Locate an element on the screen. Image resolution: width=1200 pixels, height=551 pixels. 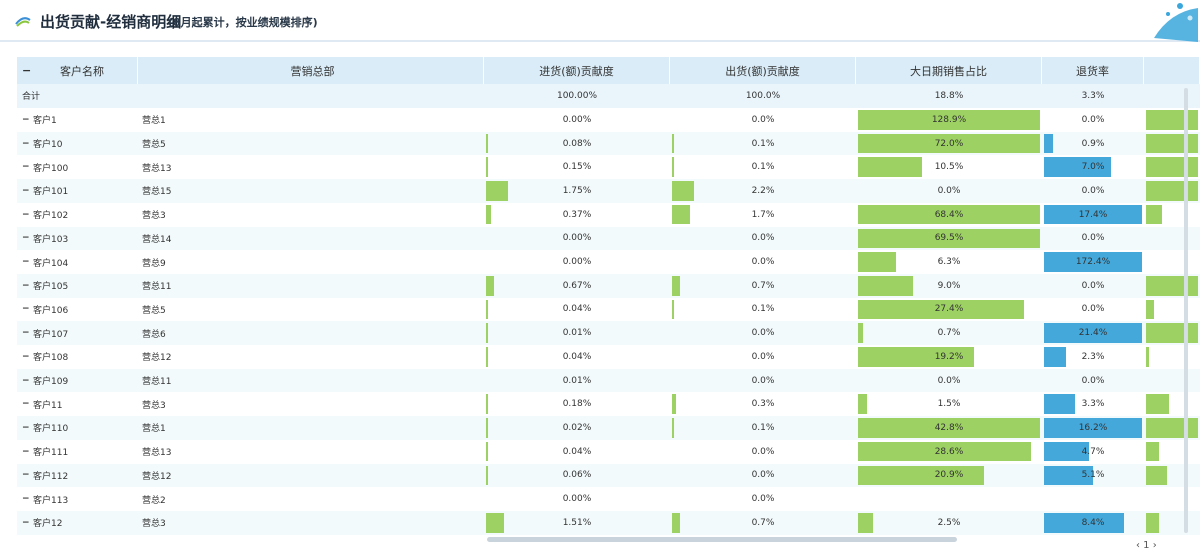
return-rate-value: 3.3% is located at coordinates (1093, 404).